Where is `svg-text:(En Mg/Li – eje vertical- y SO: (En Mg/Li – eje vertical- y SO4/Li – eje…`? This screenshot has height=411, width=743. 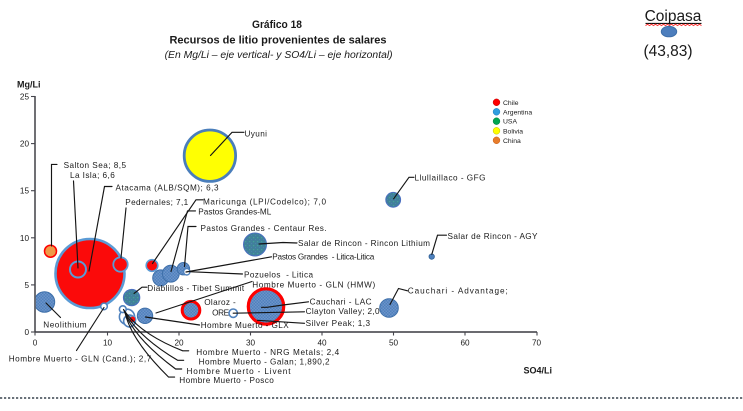 svg-text:(En Mg/Li – eje vertical- y SO: (En Mg/Li – eje vertical- y SO4/Li – eje… is located at coordinates (279, 55).